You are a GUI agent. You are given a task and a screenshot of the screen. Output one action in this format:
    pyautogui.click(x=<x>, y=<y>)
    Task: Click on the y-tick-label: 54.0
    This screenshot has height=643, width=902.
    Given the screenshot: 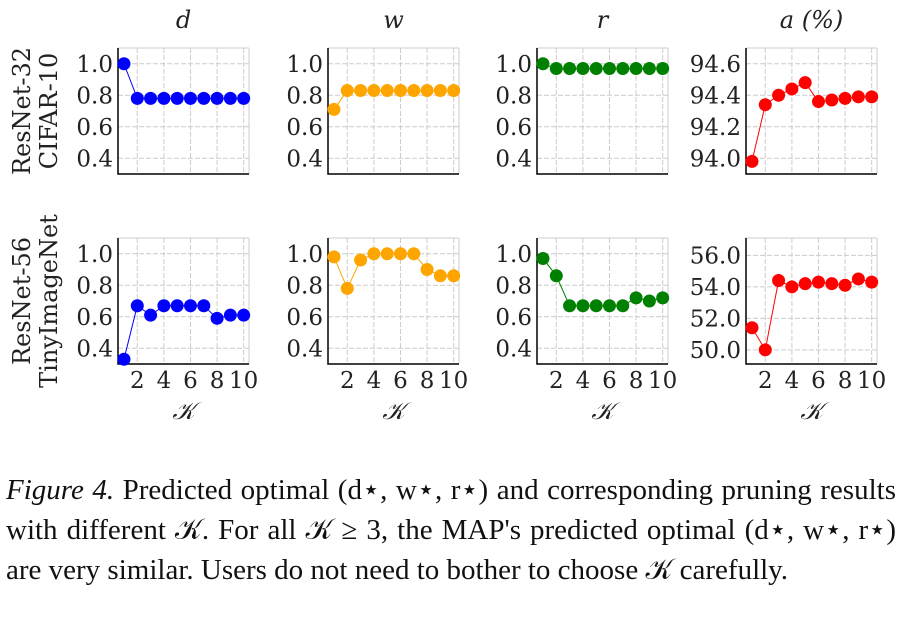 What is the action you would take?
    pyautogui.click(x=715, y=288)
    